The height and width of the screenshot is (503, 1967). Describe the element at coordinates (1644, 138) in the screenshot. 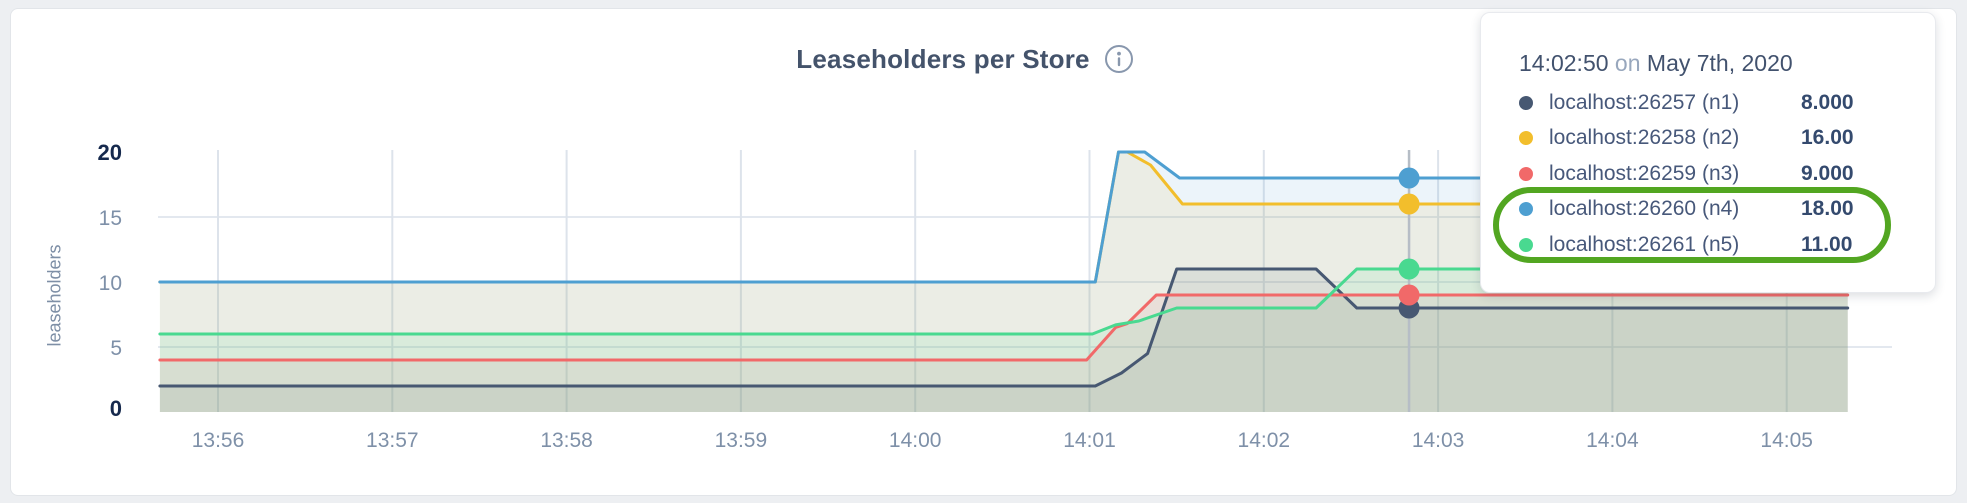

I see `tooltip-row-label: localhost:26258 (n2)` at that location.